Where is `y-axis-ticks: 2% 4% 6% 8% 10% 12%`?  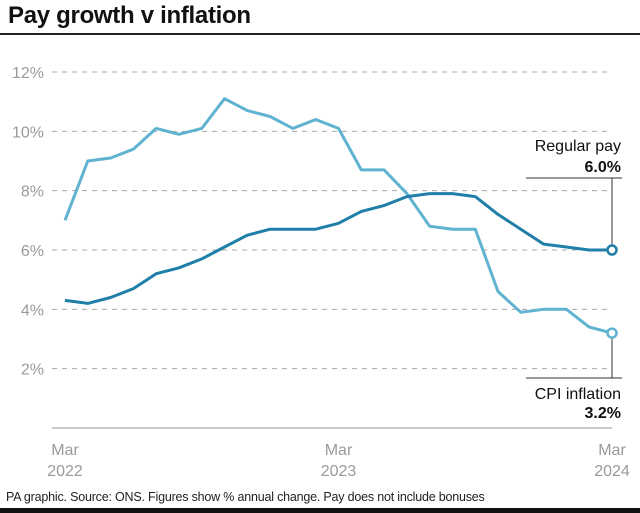
y-axis-ticks: 2% 4% 6% 8% 10% 12% is located at coordinates (28, 222).